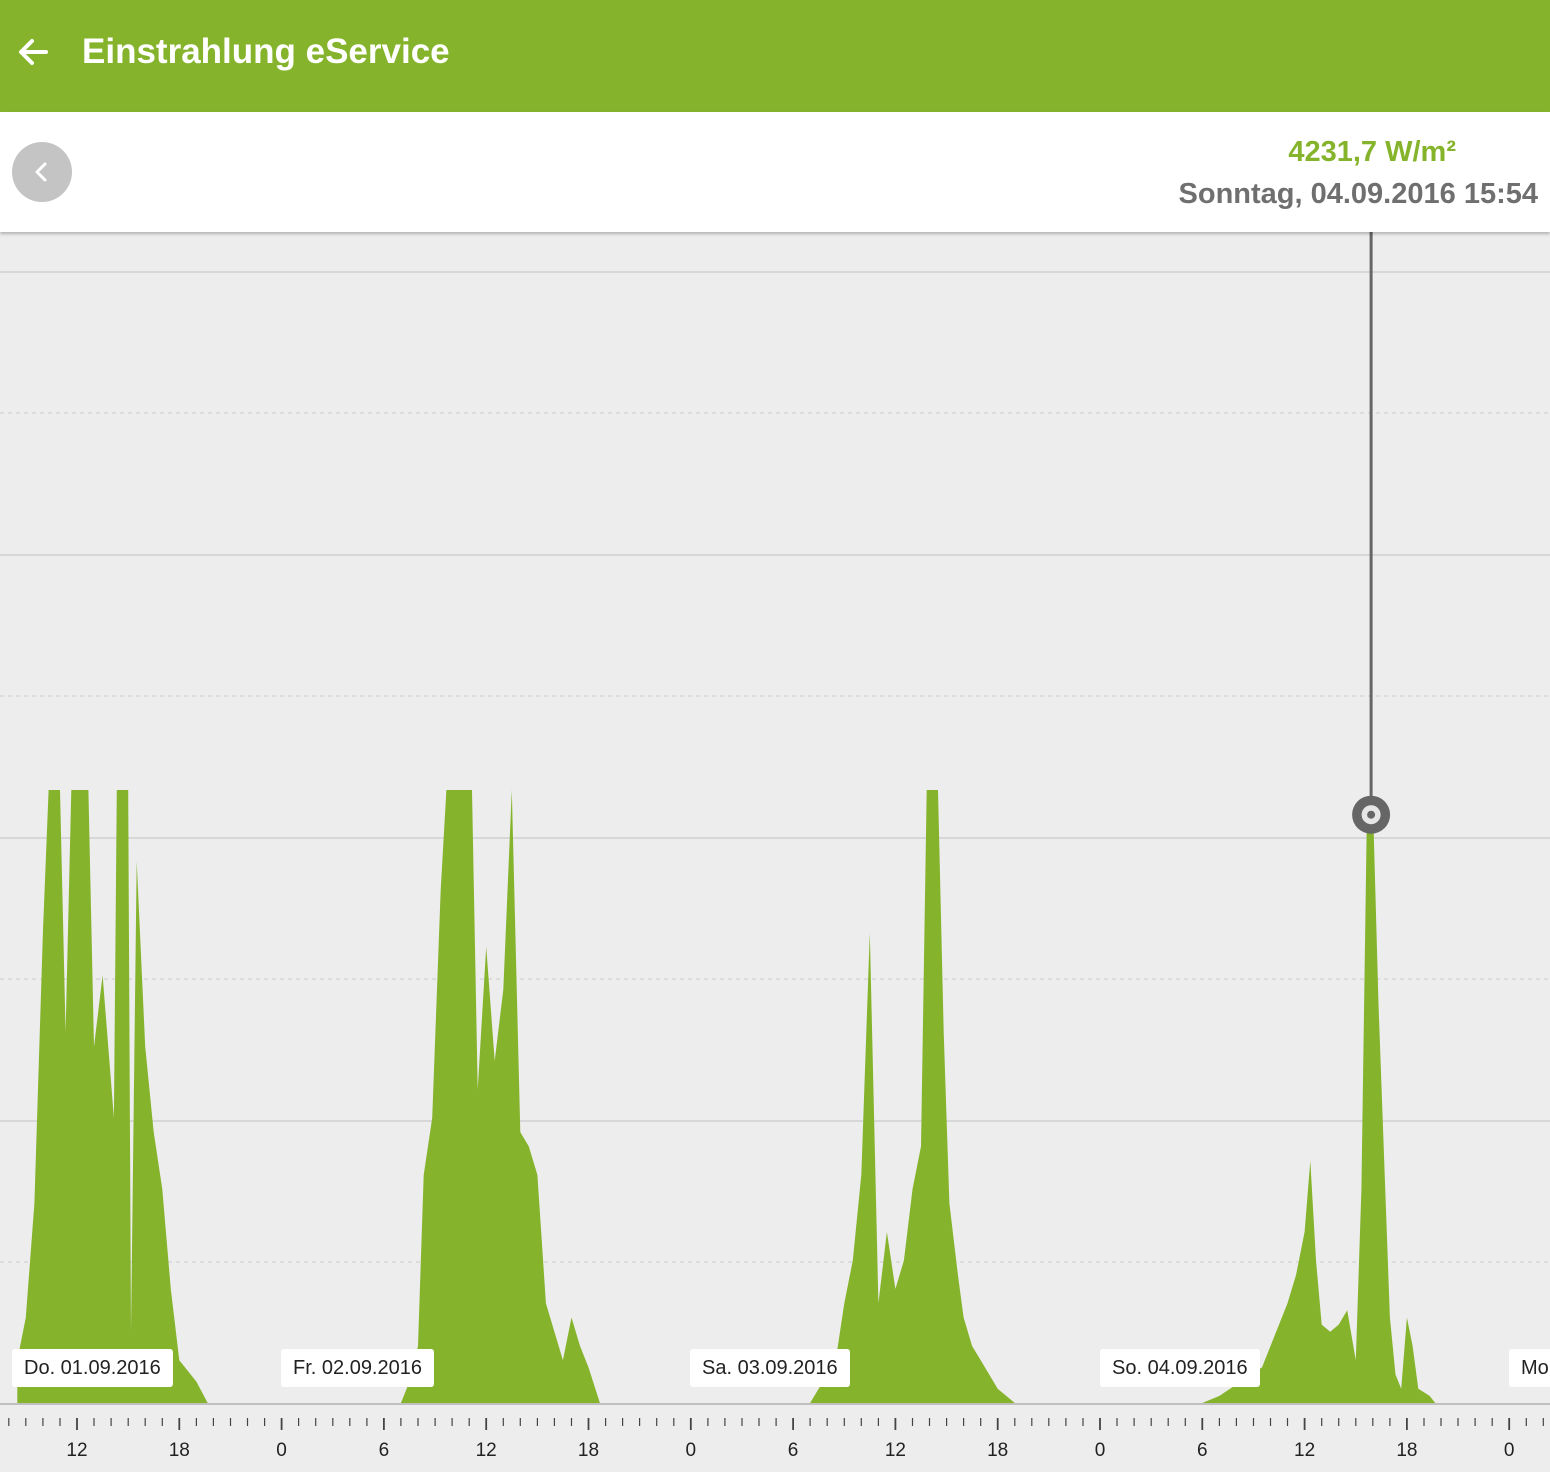 The height and width of the screenshot is (1472, 1550). I want to click on selection-cursor, so click(1371, 533).